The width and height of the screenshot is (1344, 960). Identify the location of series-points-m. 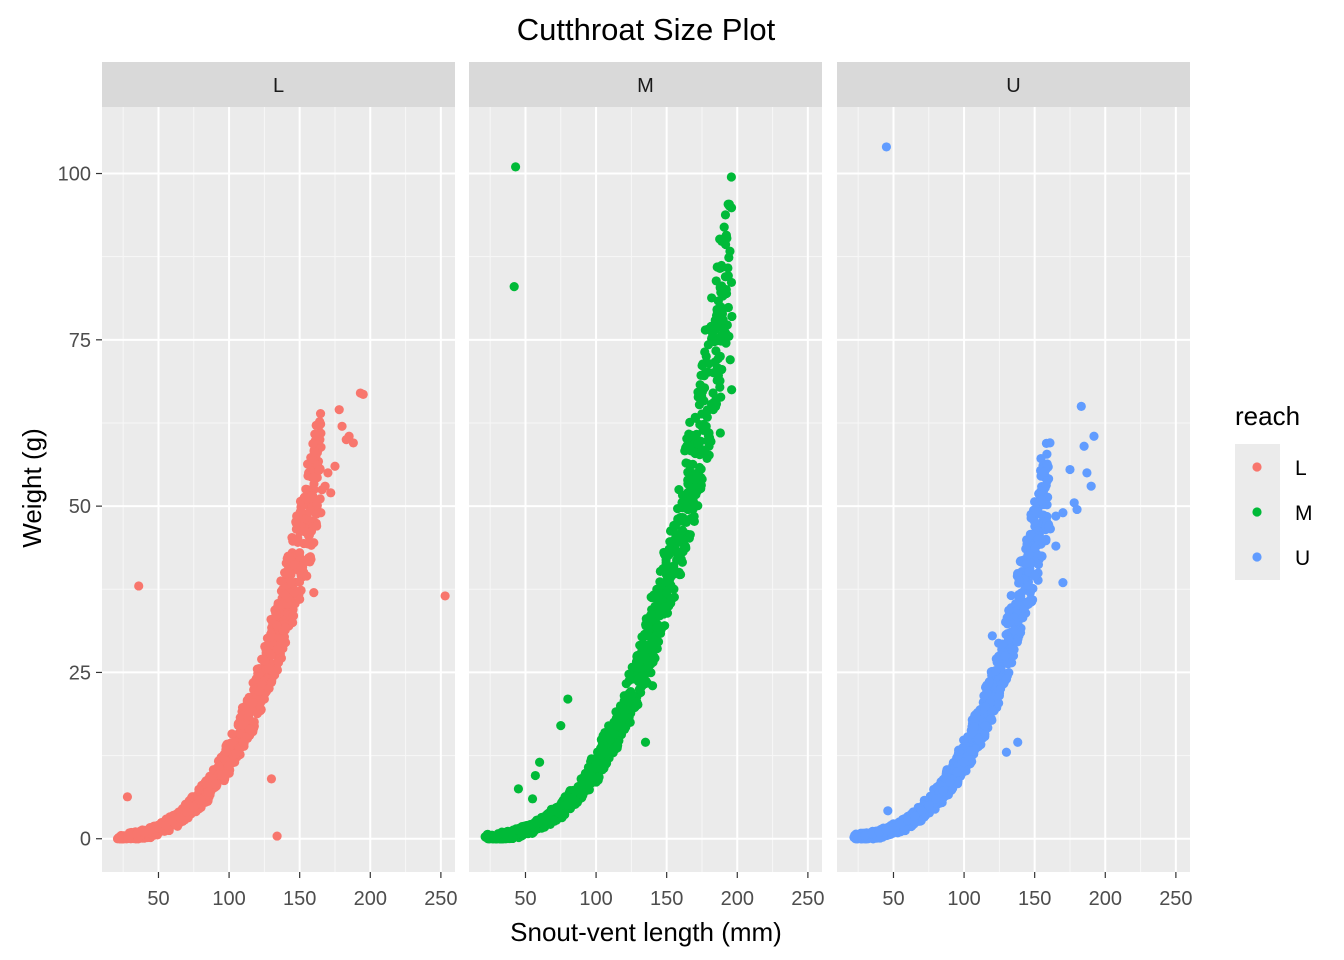
(608, 503).